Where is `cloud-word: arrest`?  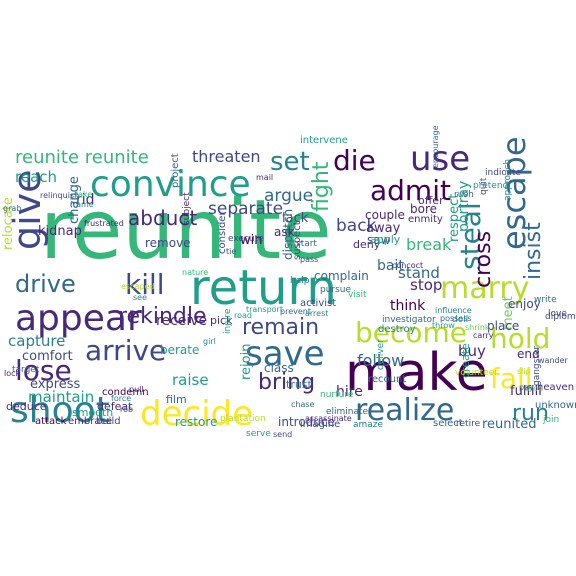 cloud-word: arrest is located at coordinates (316, 313).